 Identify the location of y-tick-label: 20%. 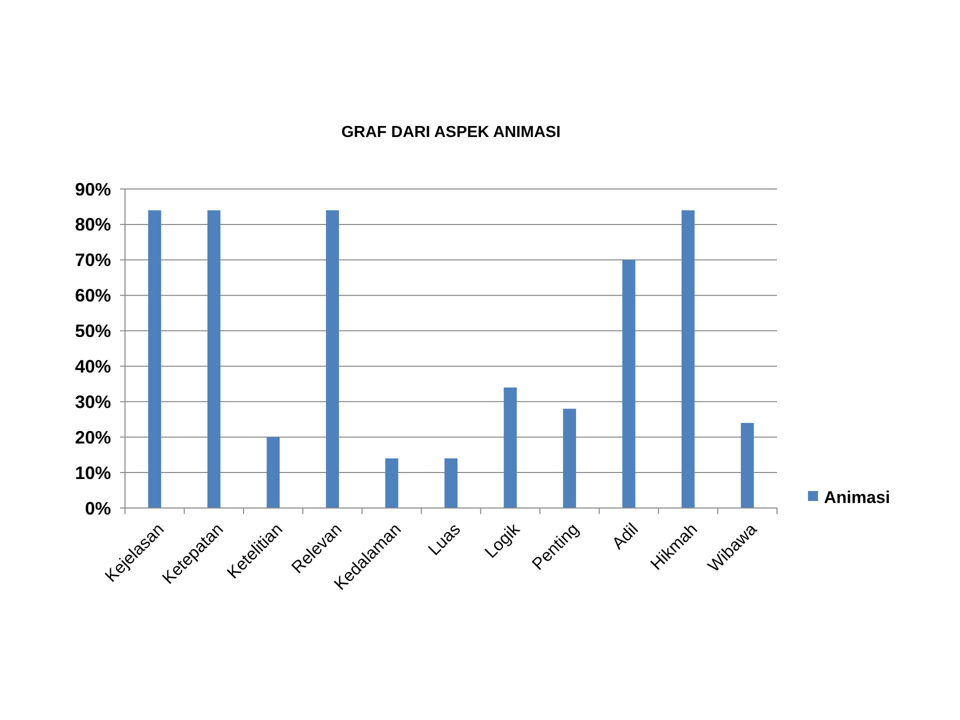
(92, 437).